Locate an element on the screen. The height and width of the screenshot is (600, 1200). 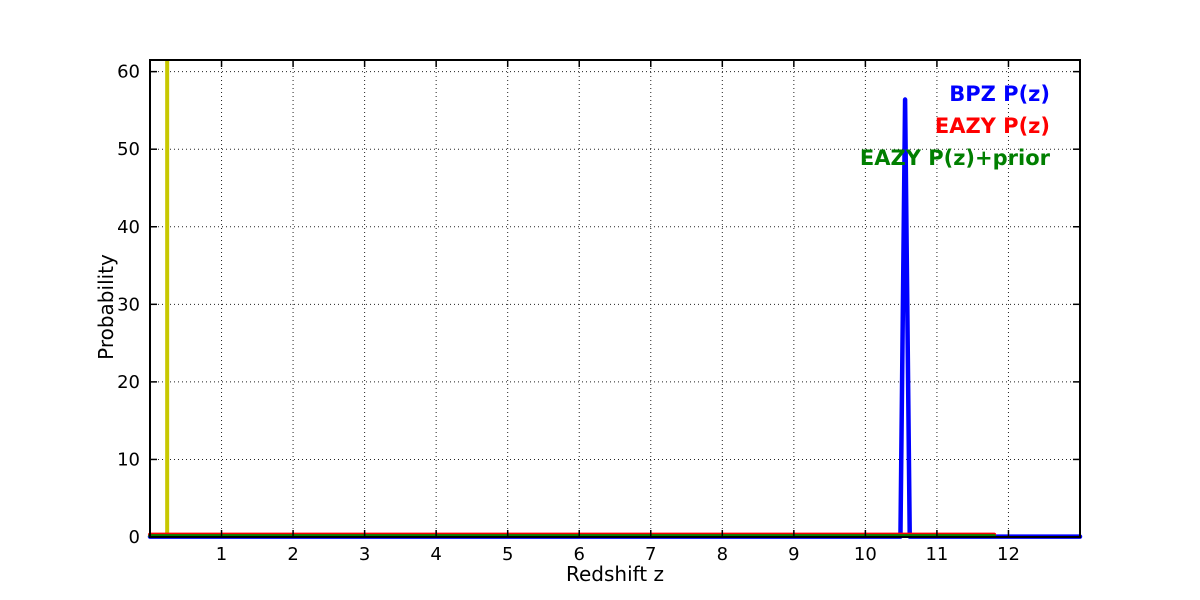
y-tick-label: 20 is located at coordinates (128, 382).